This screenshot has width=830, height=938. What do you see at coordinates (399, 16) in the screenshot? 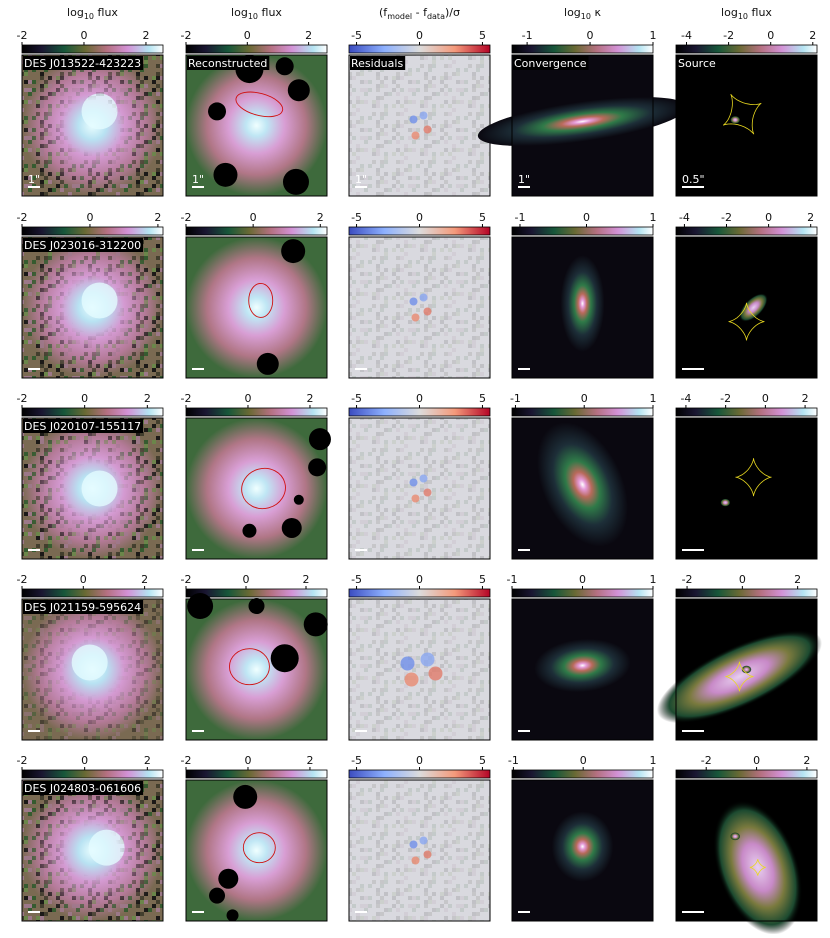
I see `header-part: model` at bounding box center [399, 16].